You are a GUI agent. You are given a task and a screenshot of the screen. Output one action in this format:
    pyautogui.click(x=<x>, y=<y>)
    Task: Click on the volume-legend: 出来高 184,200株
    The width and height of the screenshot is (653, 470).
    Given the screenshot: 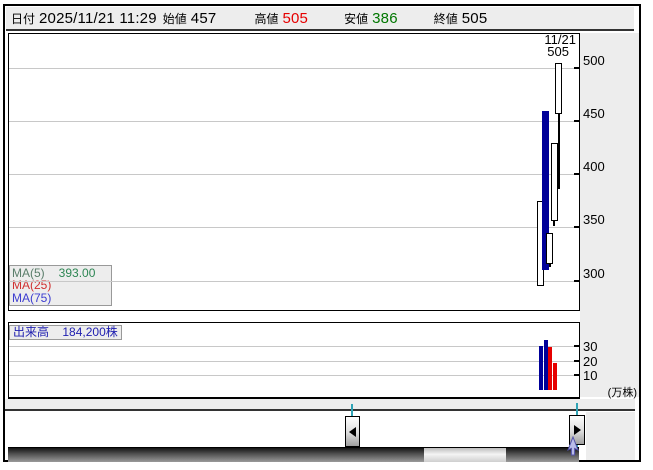 What is the action you would take?
    pyautogui.click(x=65, y=332)
    